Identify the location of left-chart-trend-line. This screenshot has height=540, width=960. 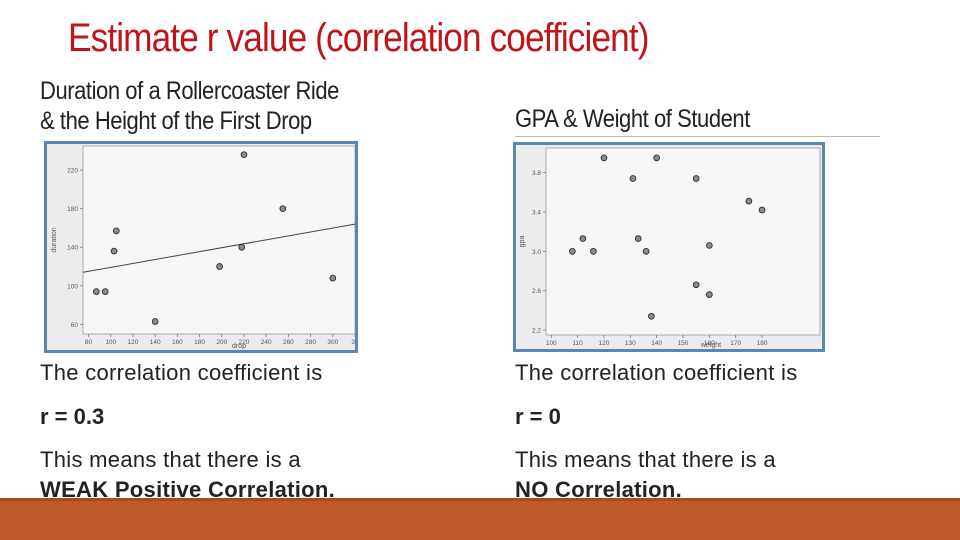
(218, 248).